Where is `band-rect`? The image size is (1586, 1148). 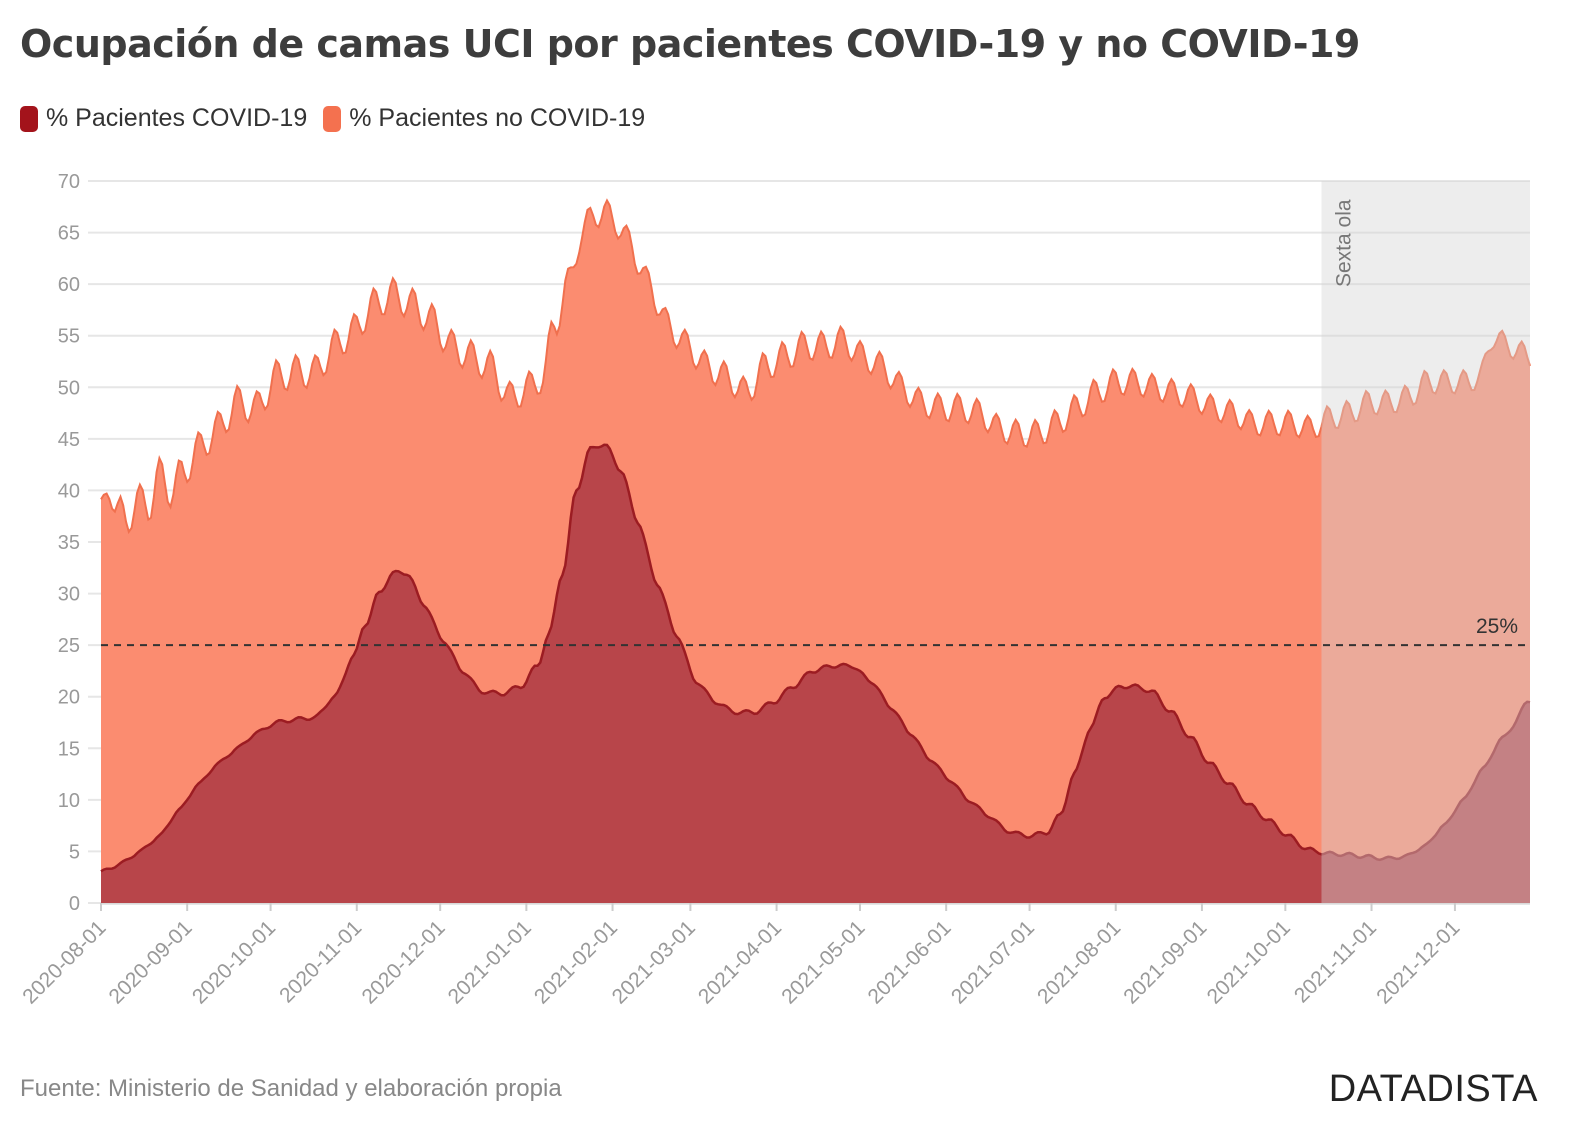
band-rect is located at coordinates (1425, 542).